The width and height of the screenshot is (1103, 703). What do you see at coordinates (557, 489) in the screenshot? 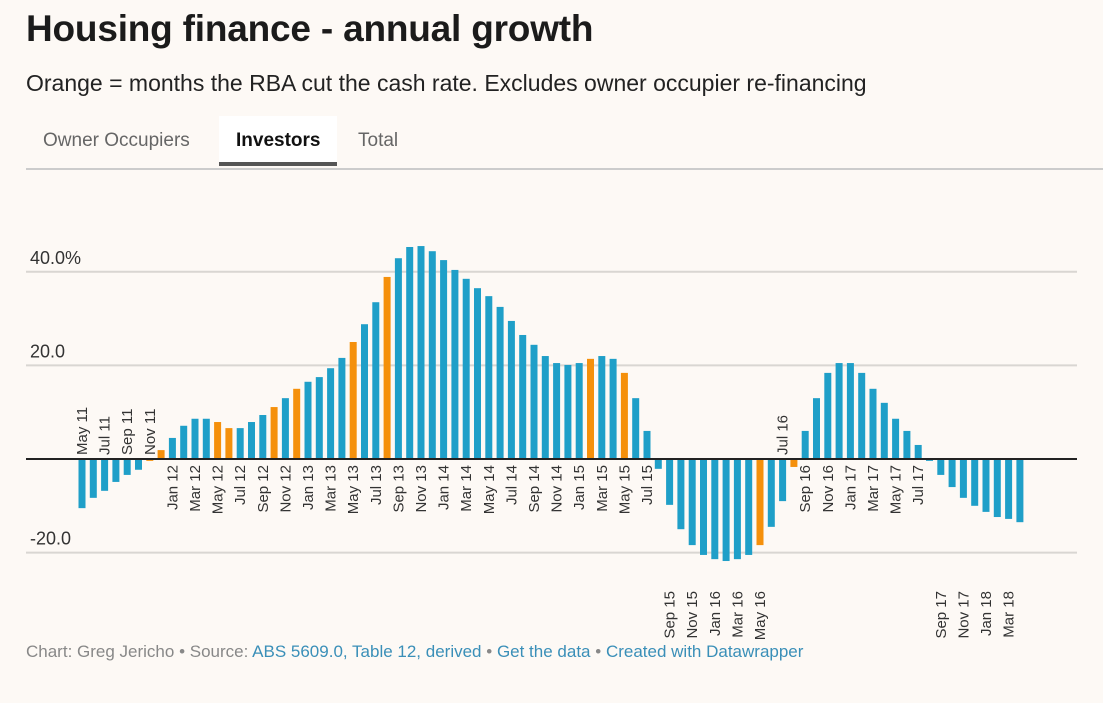
I see `x-tick-label: Nov 14` at bounding box center [557, 489].